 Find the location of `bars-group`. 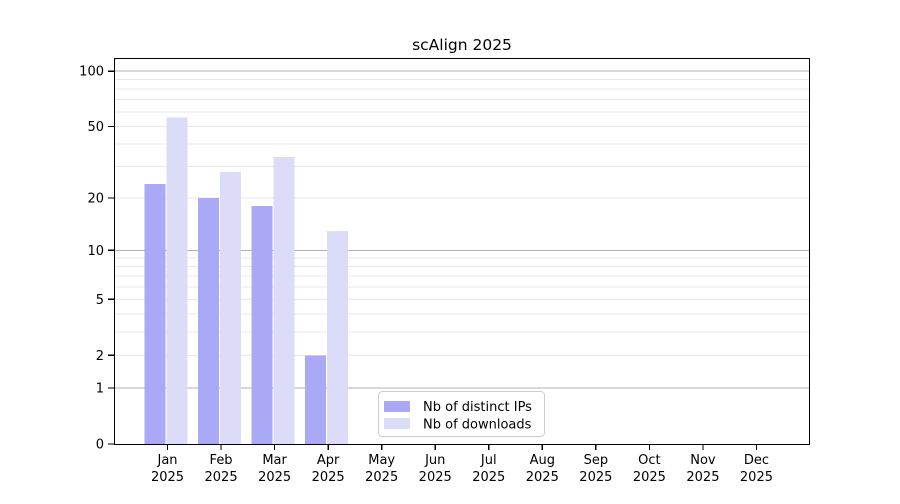

bars-group is located at coordinates (246, 280).